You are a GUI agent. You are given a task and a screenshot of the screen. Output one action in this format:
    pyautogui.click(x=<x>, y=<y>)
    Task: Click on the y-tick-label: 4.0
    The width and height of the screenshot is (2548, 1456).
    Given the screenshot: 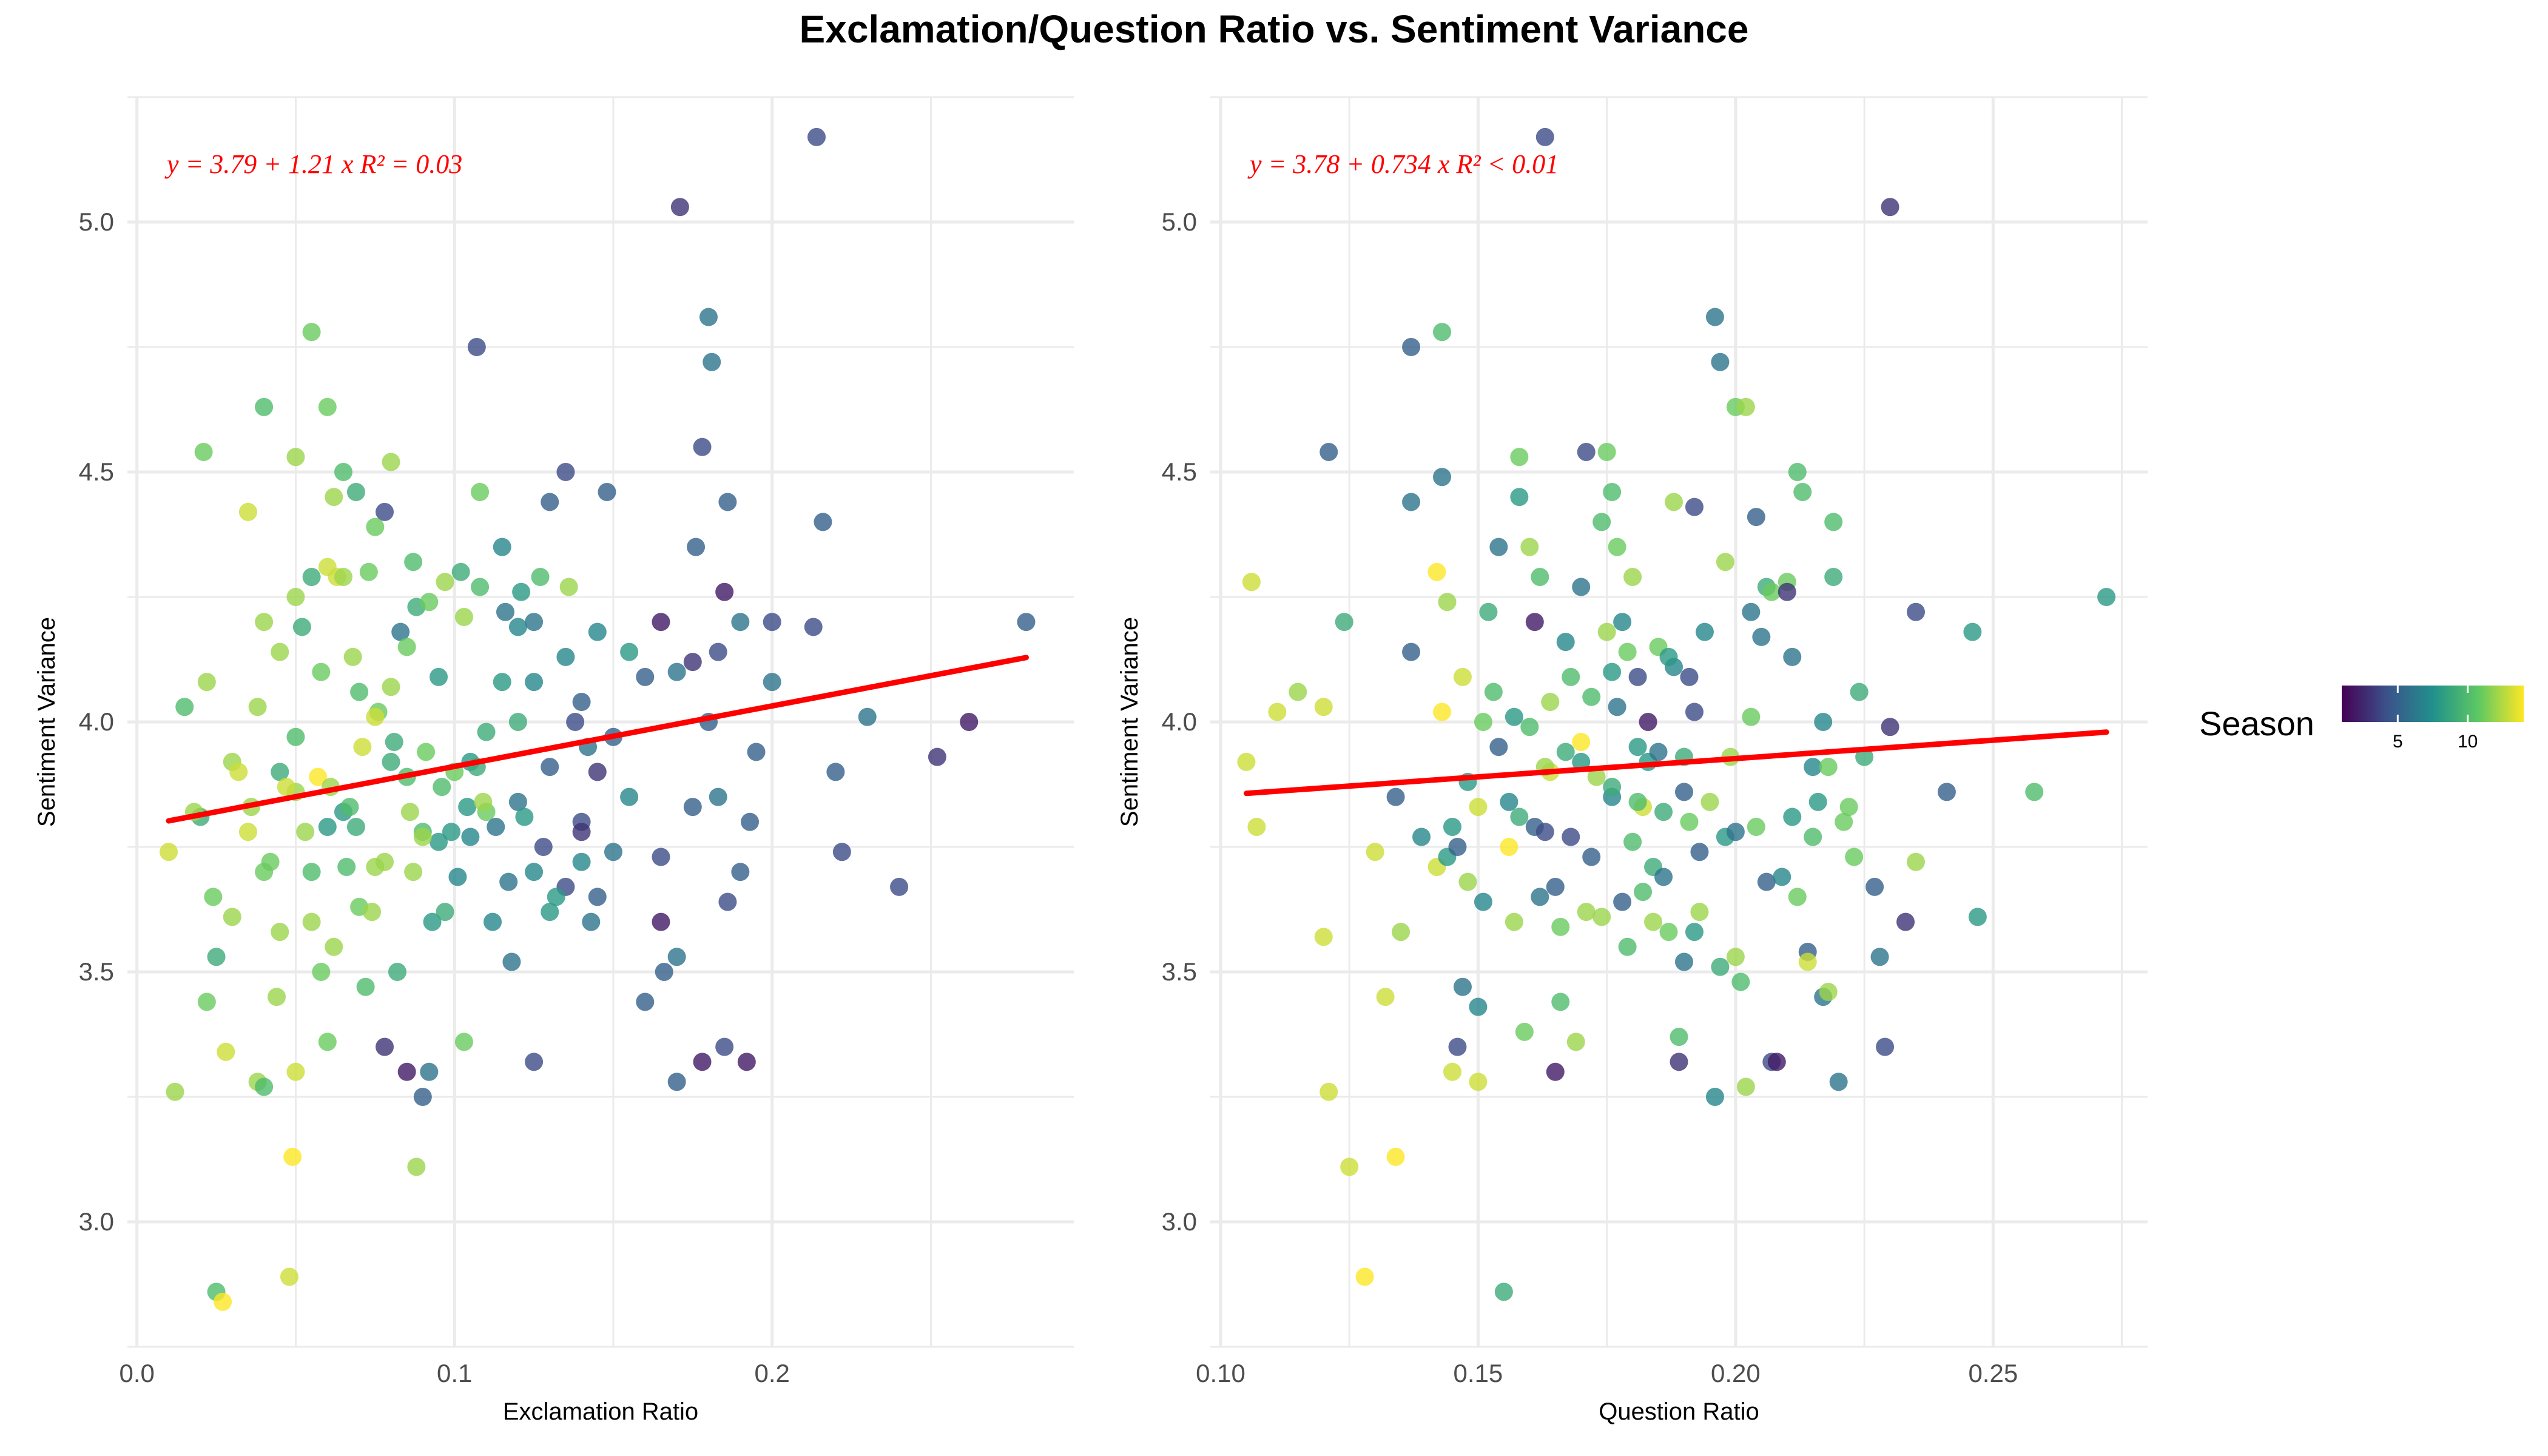 What is the action you would take?
    pyautogui.click(x=96, y=721)
    